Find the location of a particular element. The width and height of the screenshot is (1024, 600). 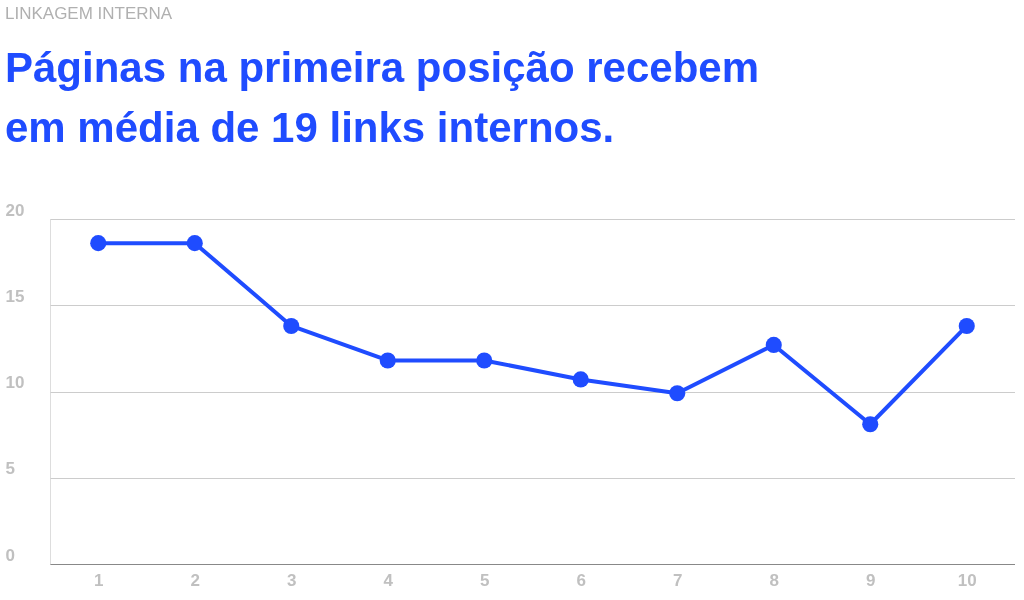

y-tick-label: 10 is located at coordinates (15, 382).